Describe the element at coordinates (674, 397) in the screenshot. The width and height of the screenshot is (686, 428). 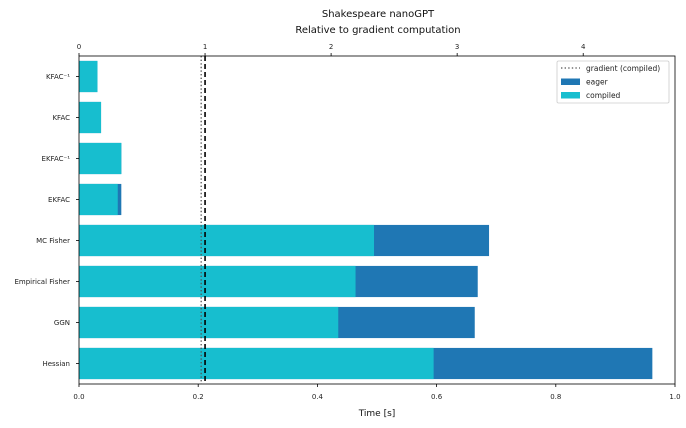
I see `x-tick-label: 1.0` at that location.